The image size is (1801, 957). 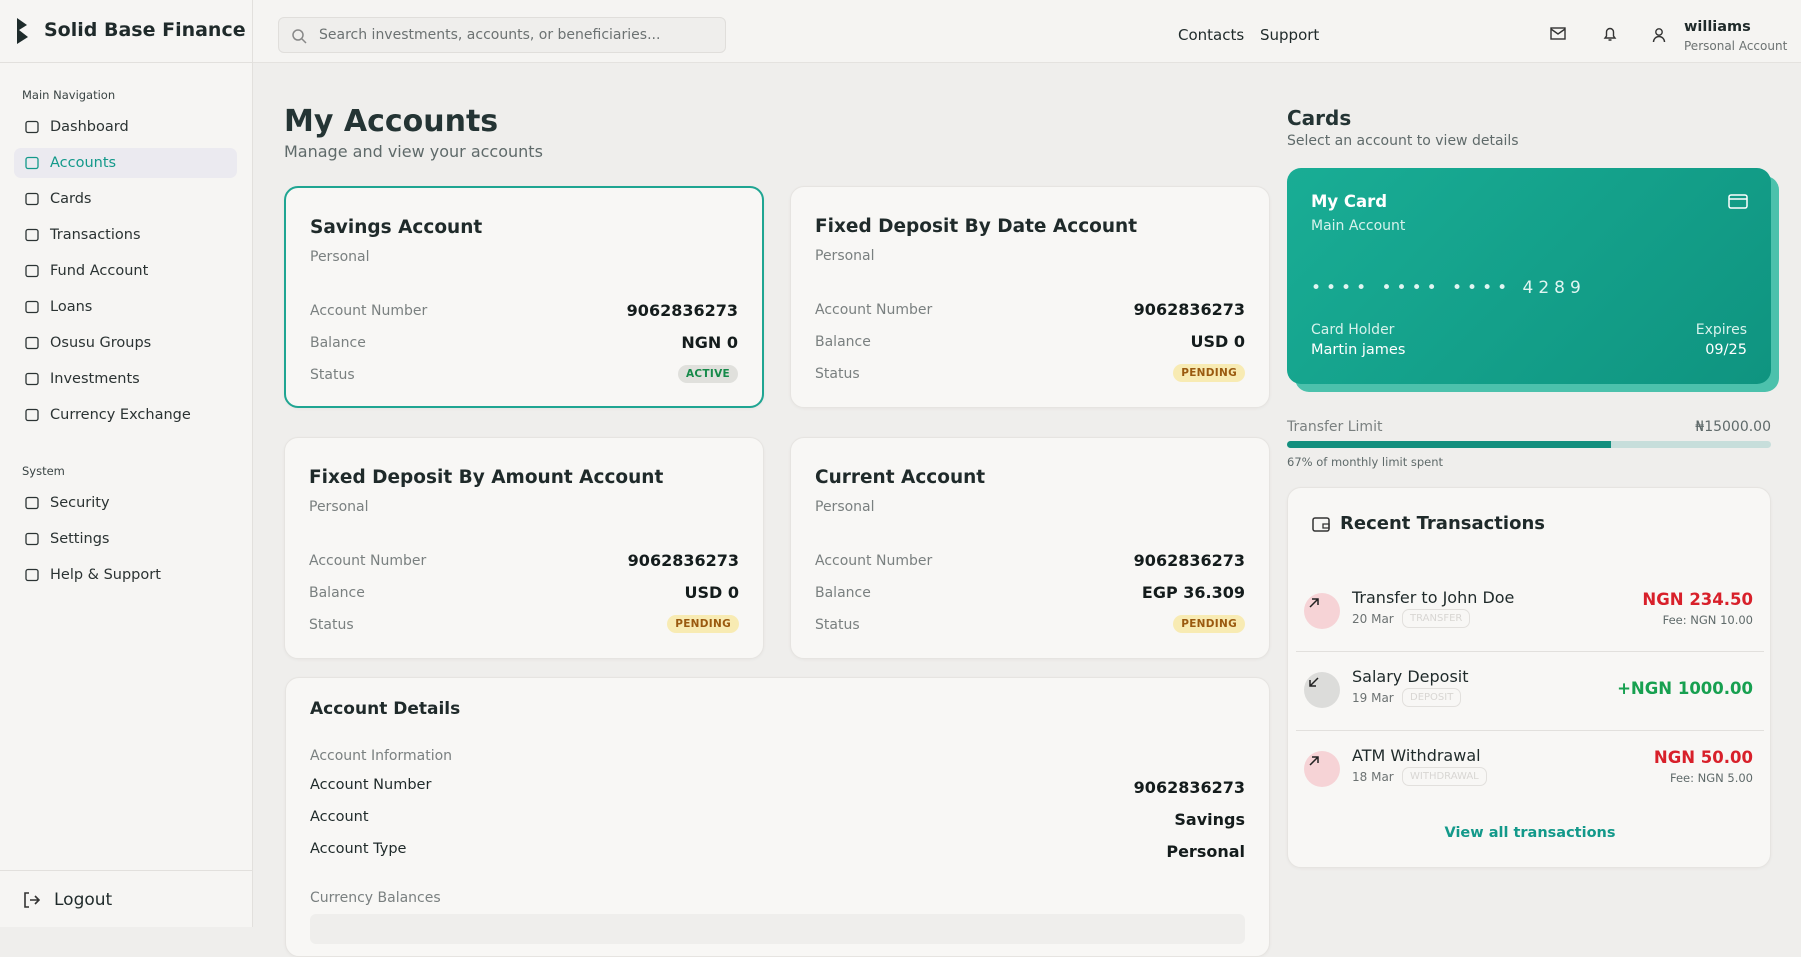 What do you see at coordinates (1321, 524) in the screenshot?
I see `wallet-icon` at bounding box center [1321, 524].